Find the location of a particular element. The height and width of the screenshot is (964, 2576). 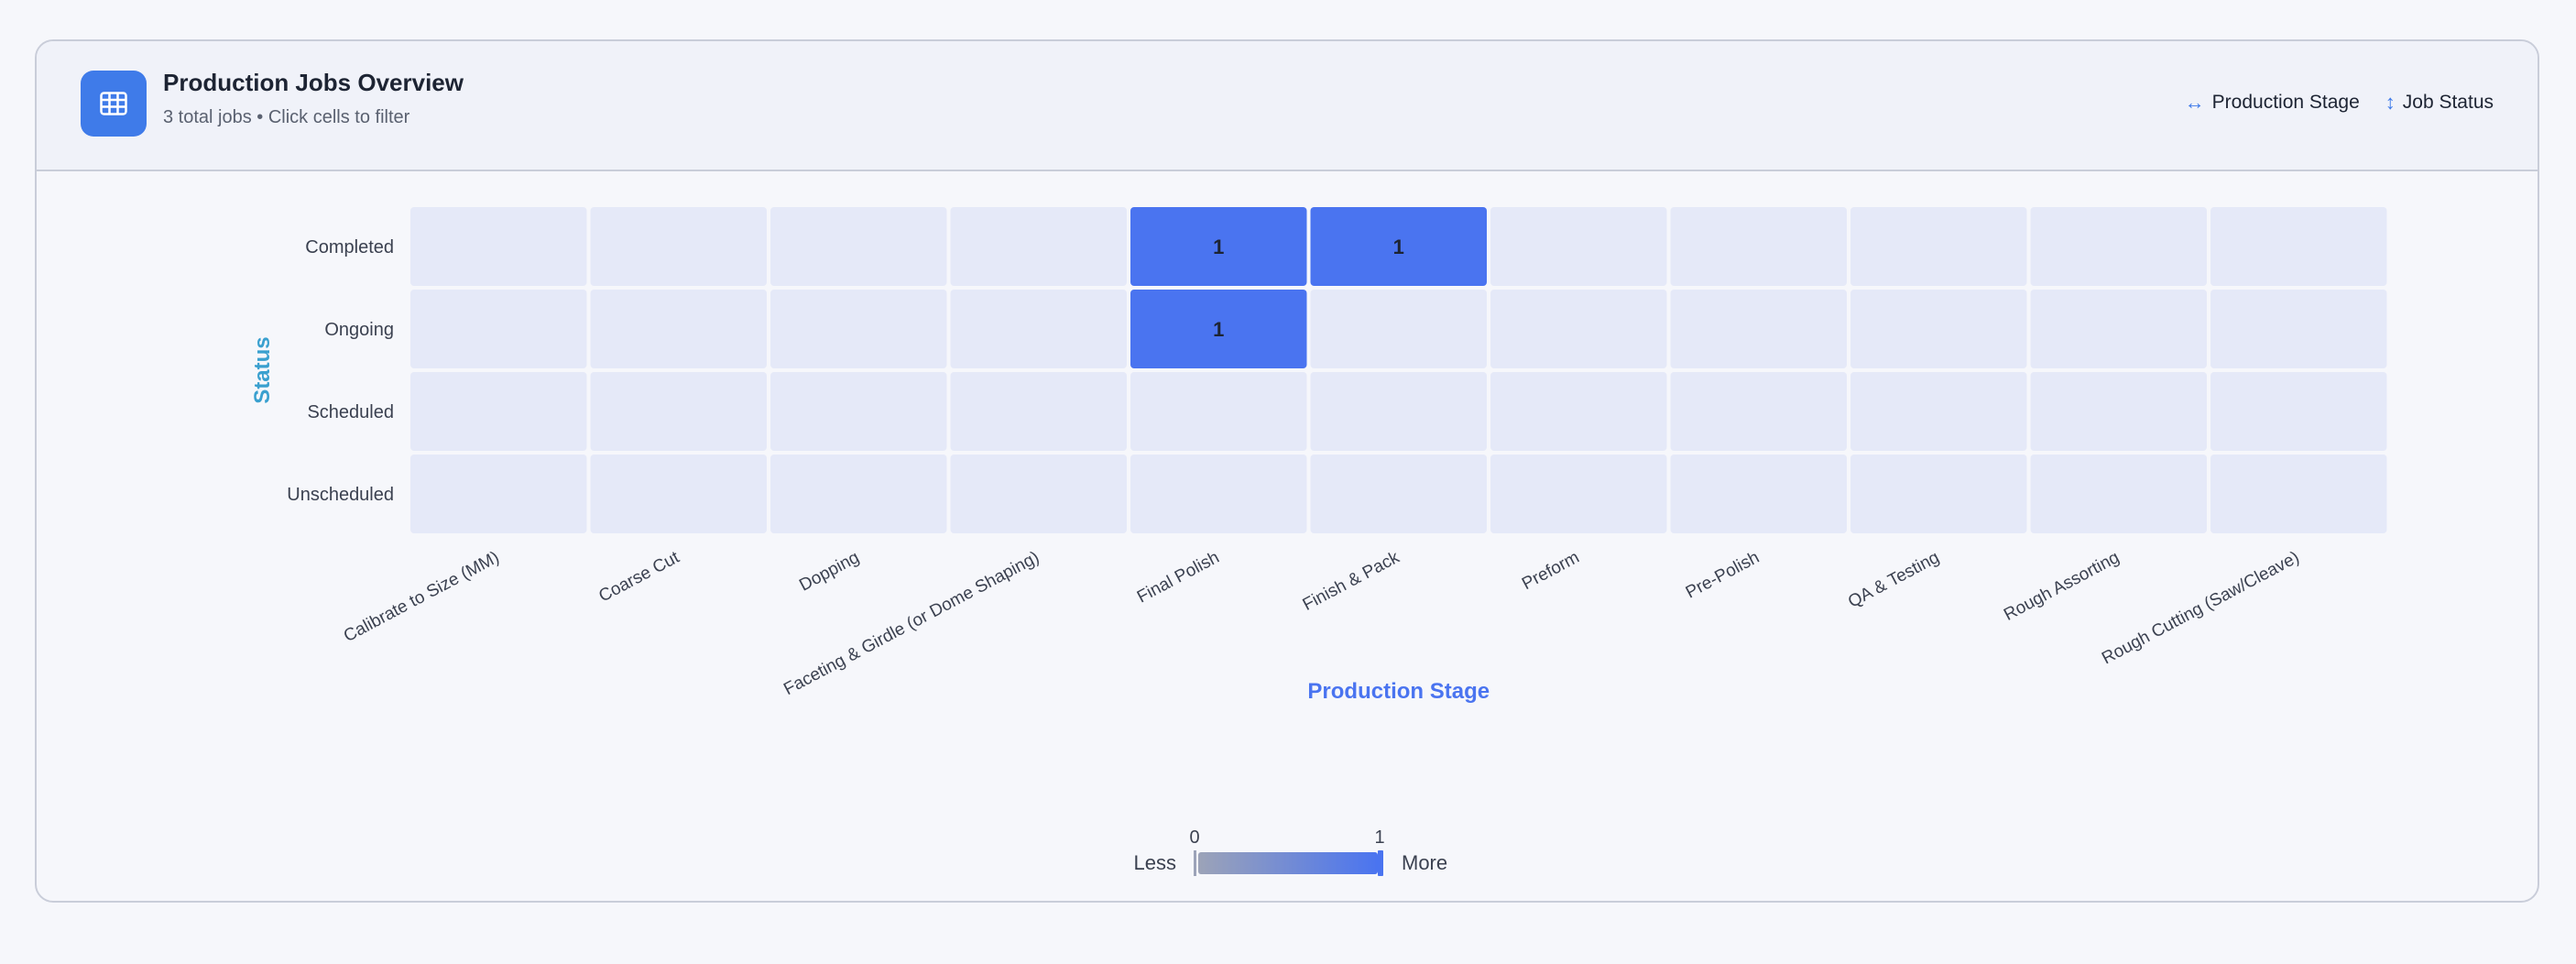

horizontal-arrows-icon: ↔ is located at coordinates (2195, 102).